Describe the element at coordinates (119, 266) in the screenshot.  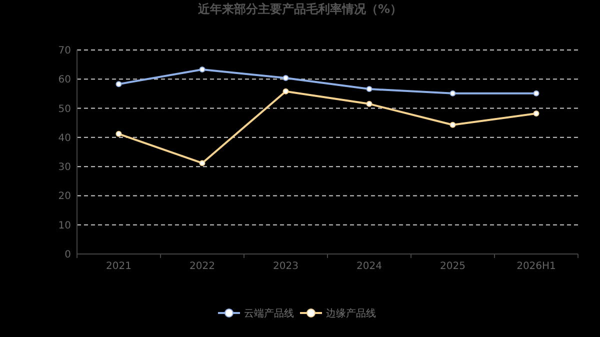
I see `x-tick-label: 2021` at that location.